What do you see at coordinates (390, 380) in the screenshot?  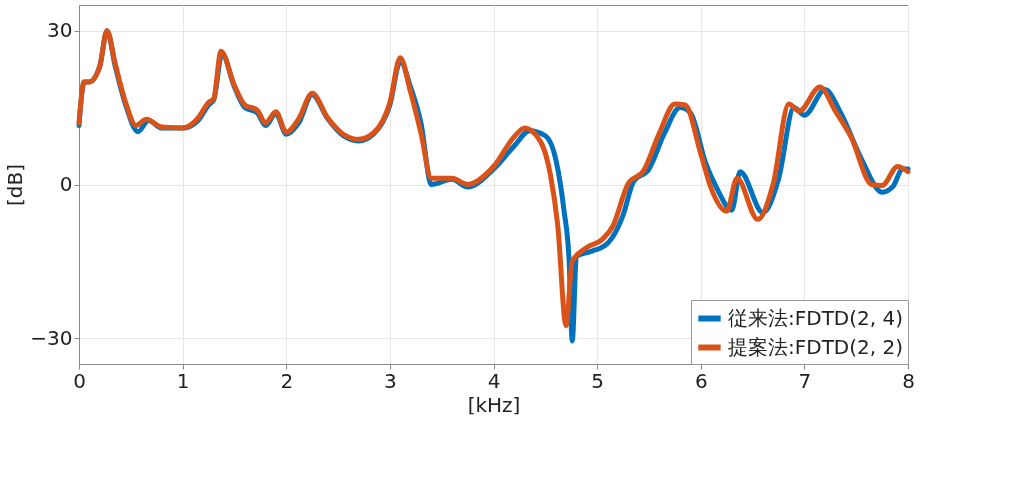 I see `x-tick-label: 3` at bounding box center [390, 380].